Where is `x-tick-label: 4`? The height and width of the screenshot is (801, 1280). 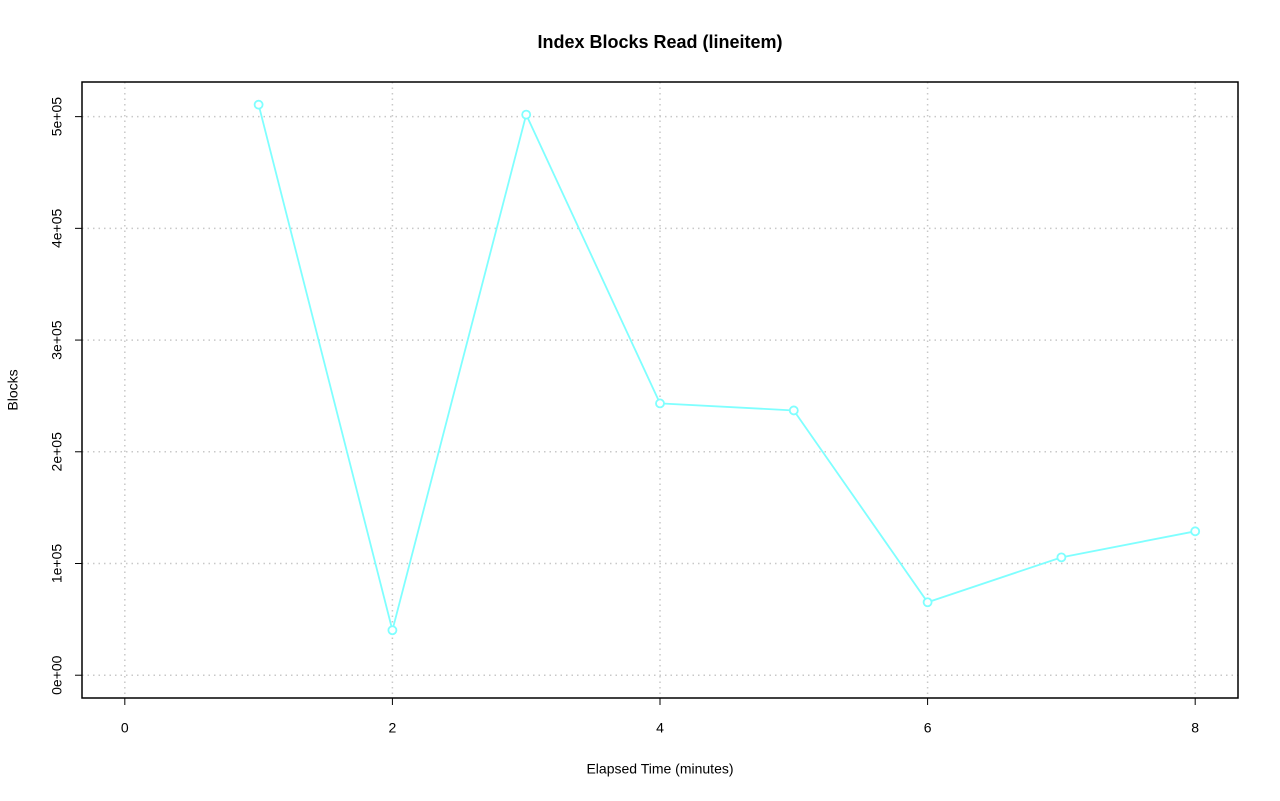
x-tick-label: 4 is located at coordinates (660, 728).